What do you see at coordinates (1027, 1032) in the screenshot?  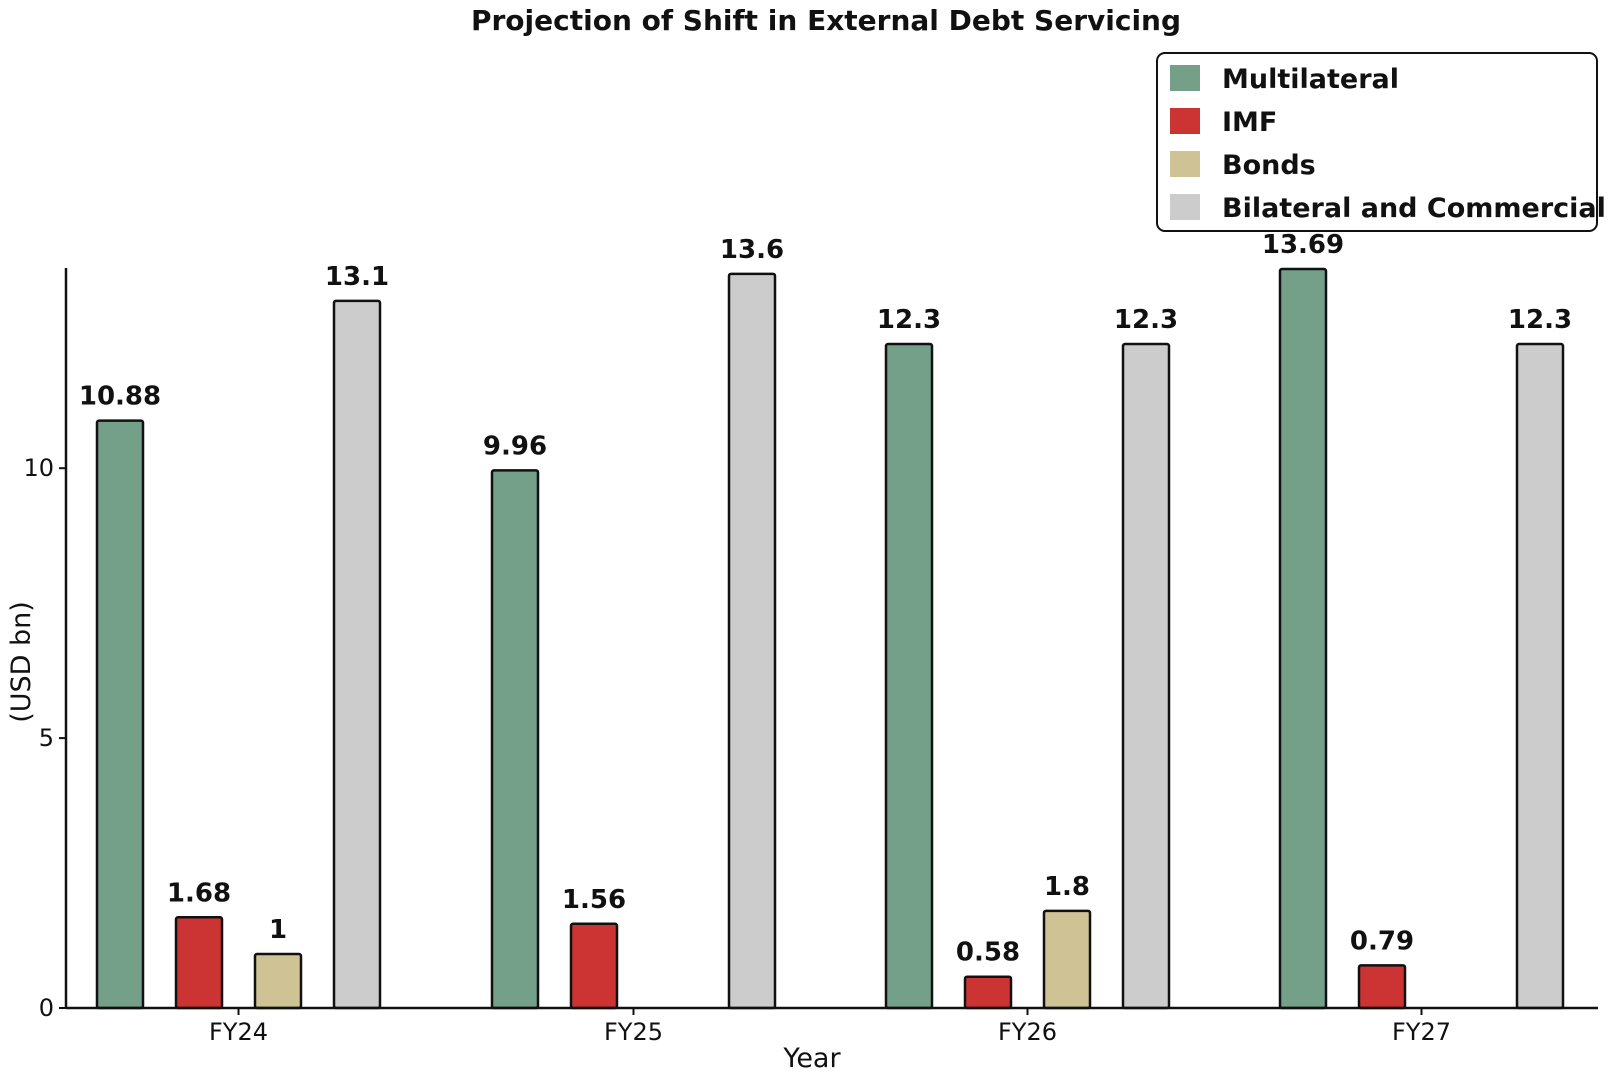 I see `x-tick-label: FY26` at bounding box center [1027, 1032].